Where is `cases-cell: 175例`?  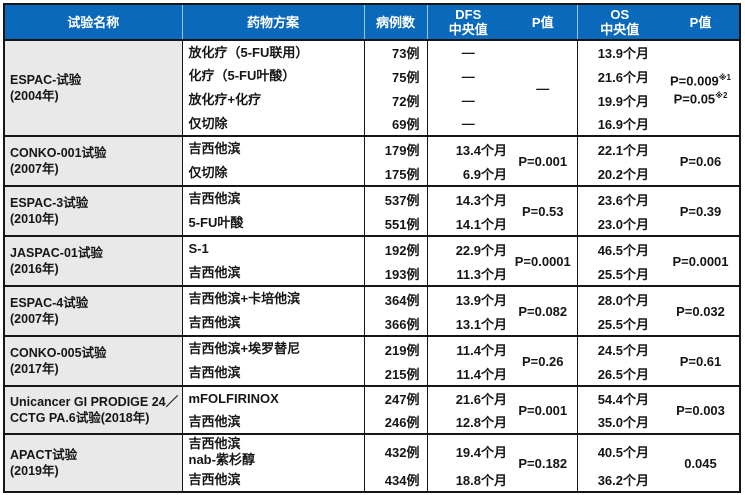 cases-cell: 175例 is located at coordinates (396, 173).